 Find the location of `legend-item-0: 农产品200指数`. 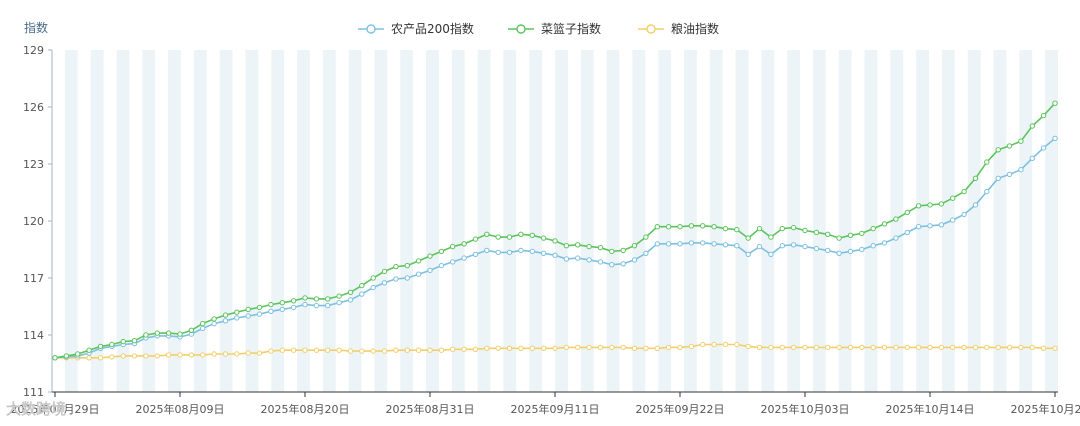

legend-item-0: 农产品200指数 is located at coordinates (416, 28).